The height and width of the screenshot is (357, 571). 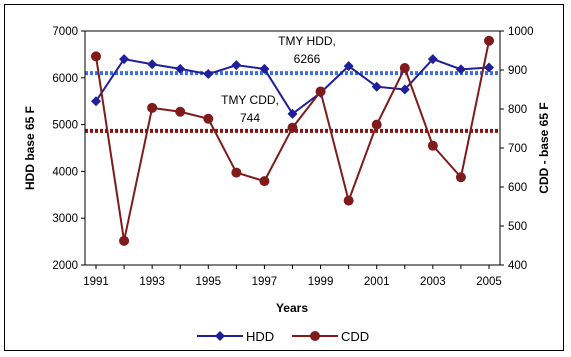 I want to click on left-y-axis: 2000 3000 4000 5000 6000 7000, so click(x=68, y=149).